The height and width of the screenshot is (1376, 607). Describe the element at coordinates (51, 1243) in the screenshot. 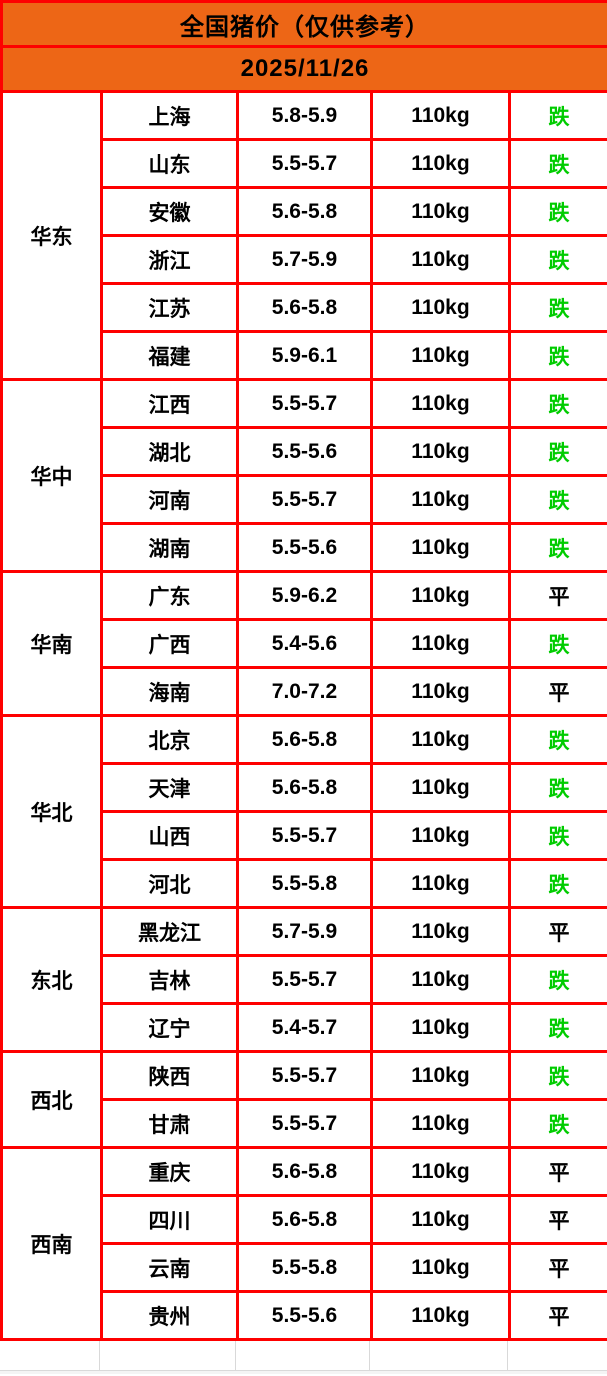

I see `region-cell: 西南` at that location.